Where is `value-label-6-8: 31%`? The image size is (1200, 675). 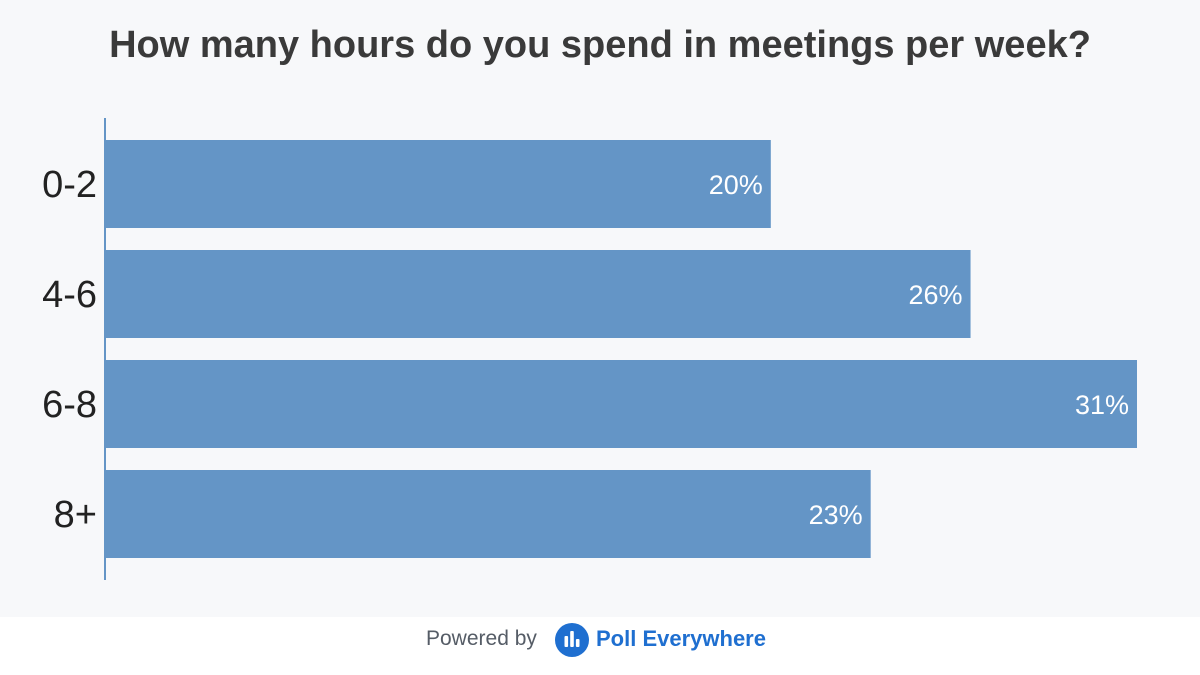
value-label-6-8: 31% is located at coordinates (1102, 405).